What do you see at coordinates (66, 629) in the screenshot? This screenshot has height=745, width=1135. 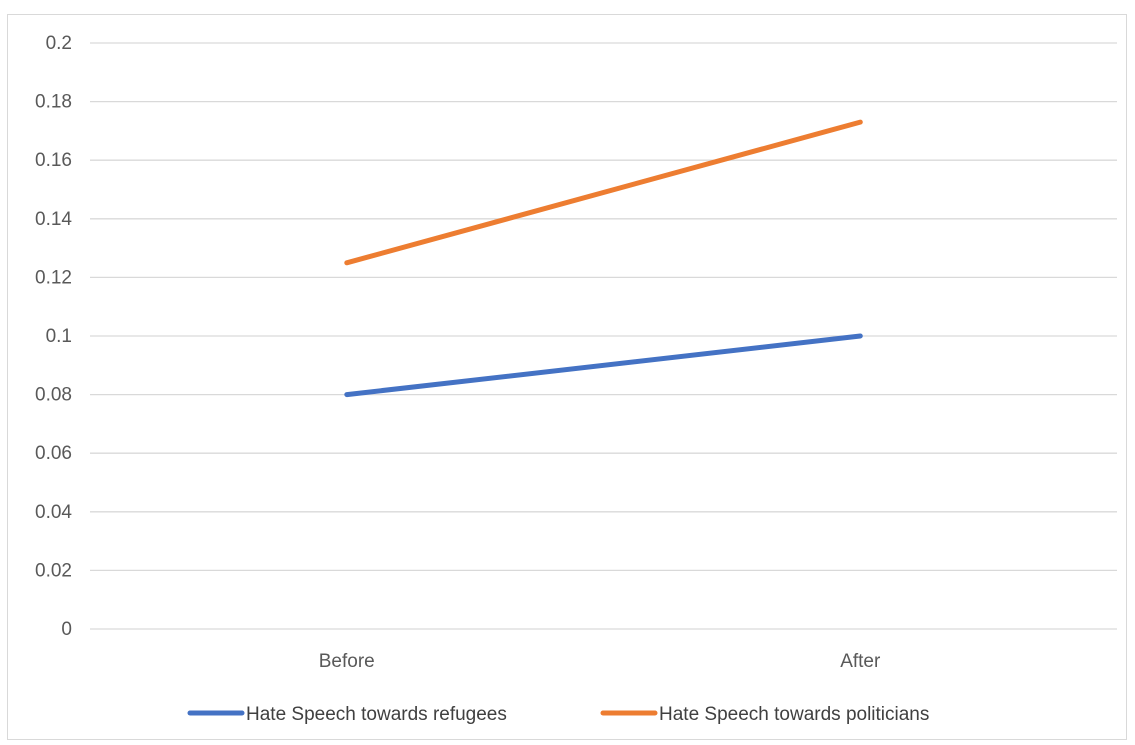 I see `y-tick-label: 0` at bounding box center [66, 629].